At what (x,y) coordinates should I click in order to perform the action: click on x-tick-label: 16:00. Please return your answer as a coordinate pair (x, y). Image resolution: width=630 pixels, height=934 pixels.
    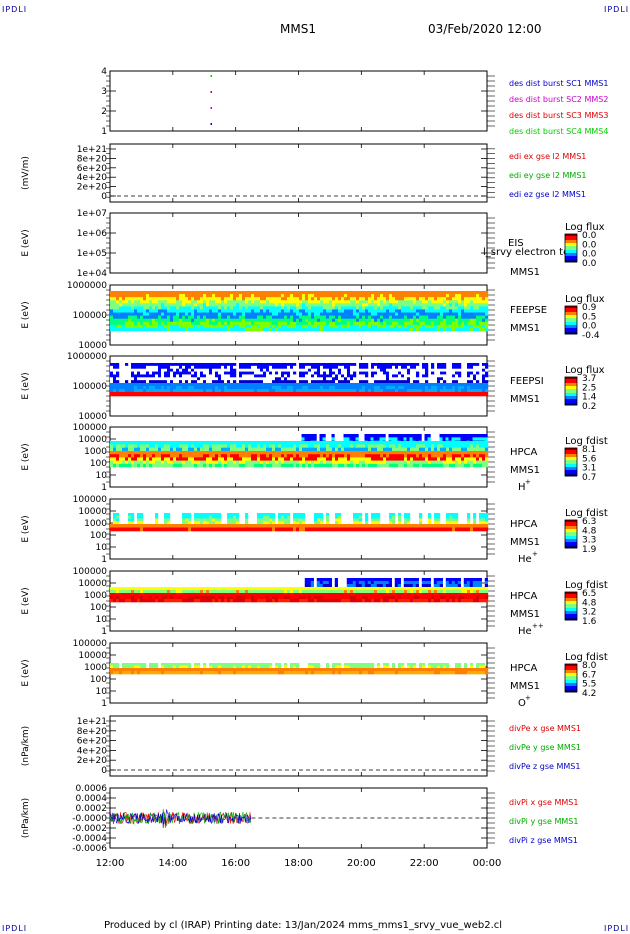
    Looking at the image, I should click on (235, 863).